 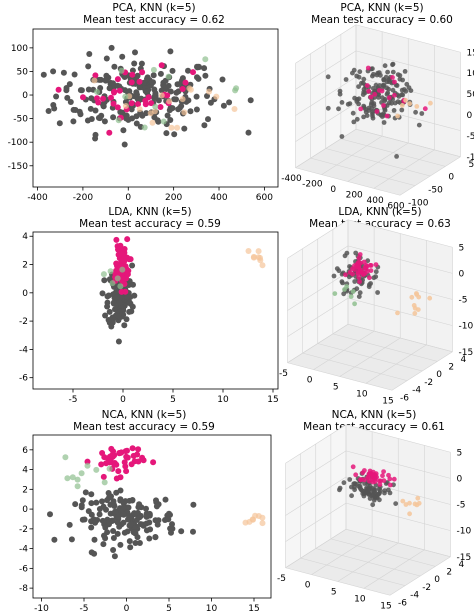 I want to click on pca-2d-subtitle: Mean test accuracy = 0.62, so click(x=154, y=20).